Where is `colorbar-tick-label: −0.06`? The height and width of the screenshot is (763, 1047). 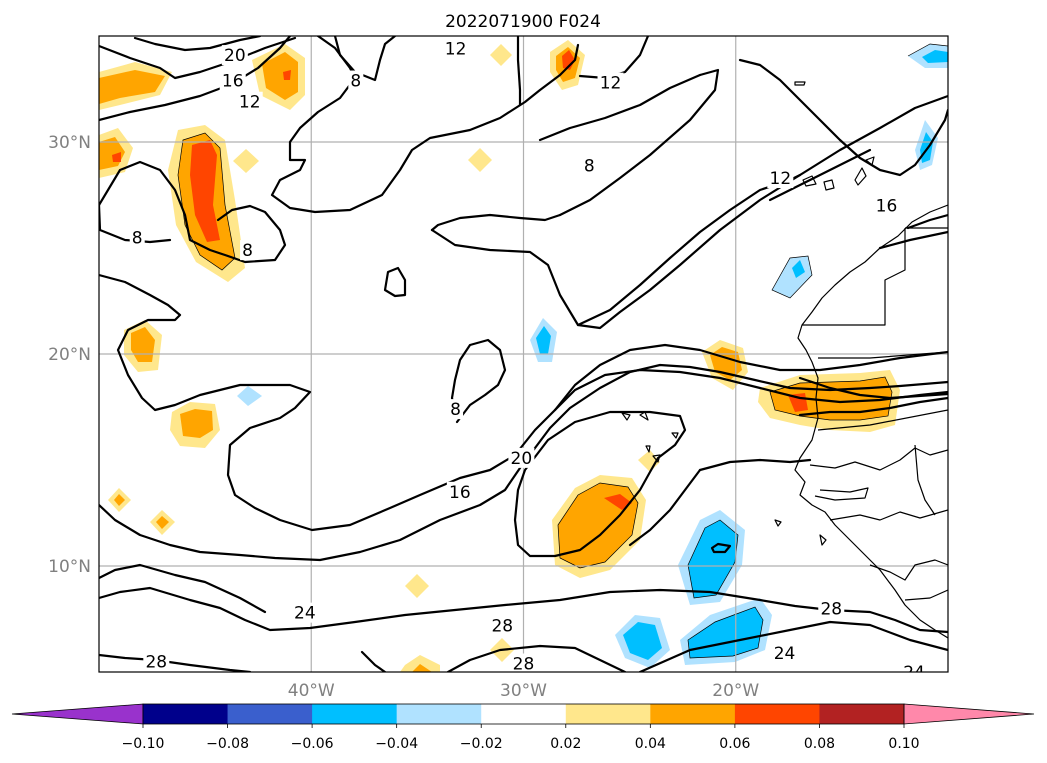
colorbar-tick-label: −0.06 is located at coordinates (312, 744).